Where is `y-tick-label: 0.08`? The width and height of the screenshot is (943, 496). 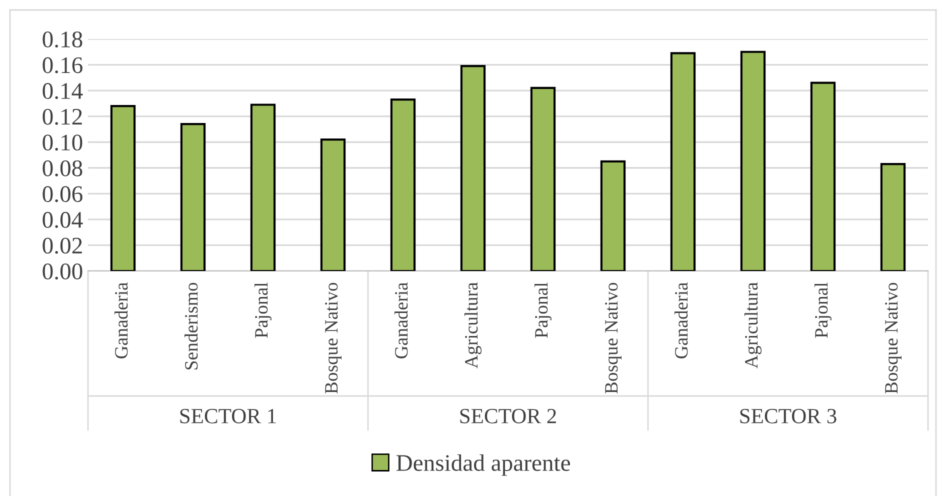
y-tick-label: 0.08 is located at coordinates (62, 168).